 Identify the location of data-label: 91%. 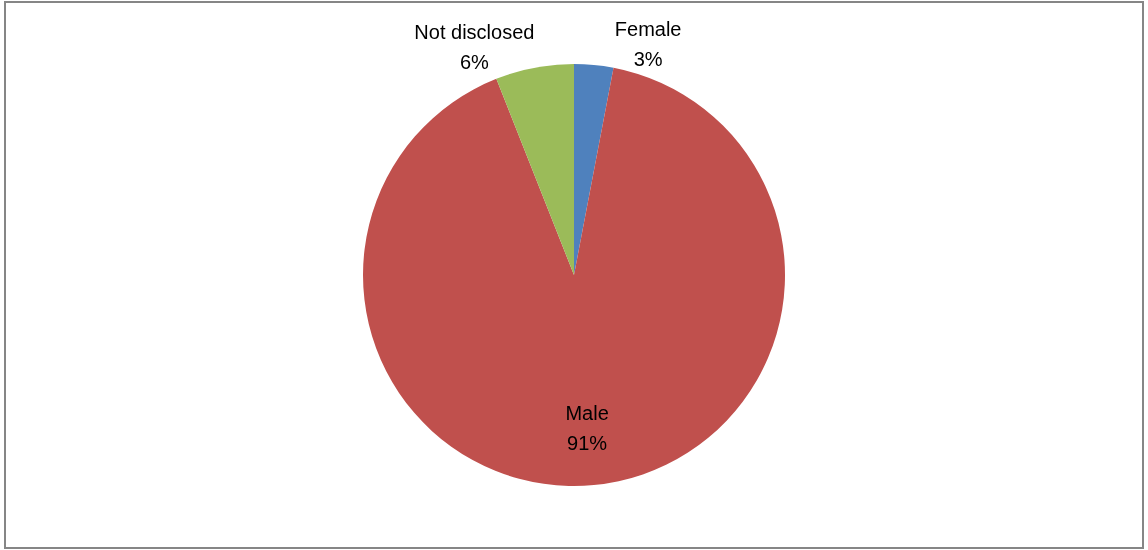
(587, 442).